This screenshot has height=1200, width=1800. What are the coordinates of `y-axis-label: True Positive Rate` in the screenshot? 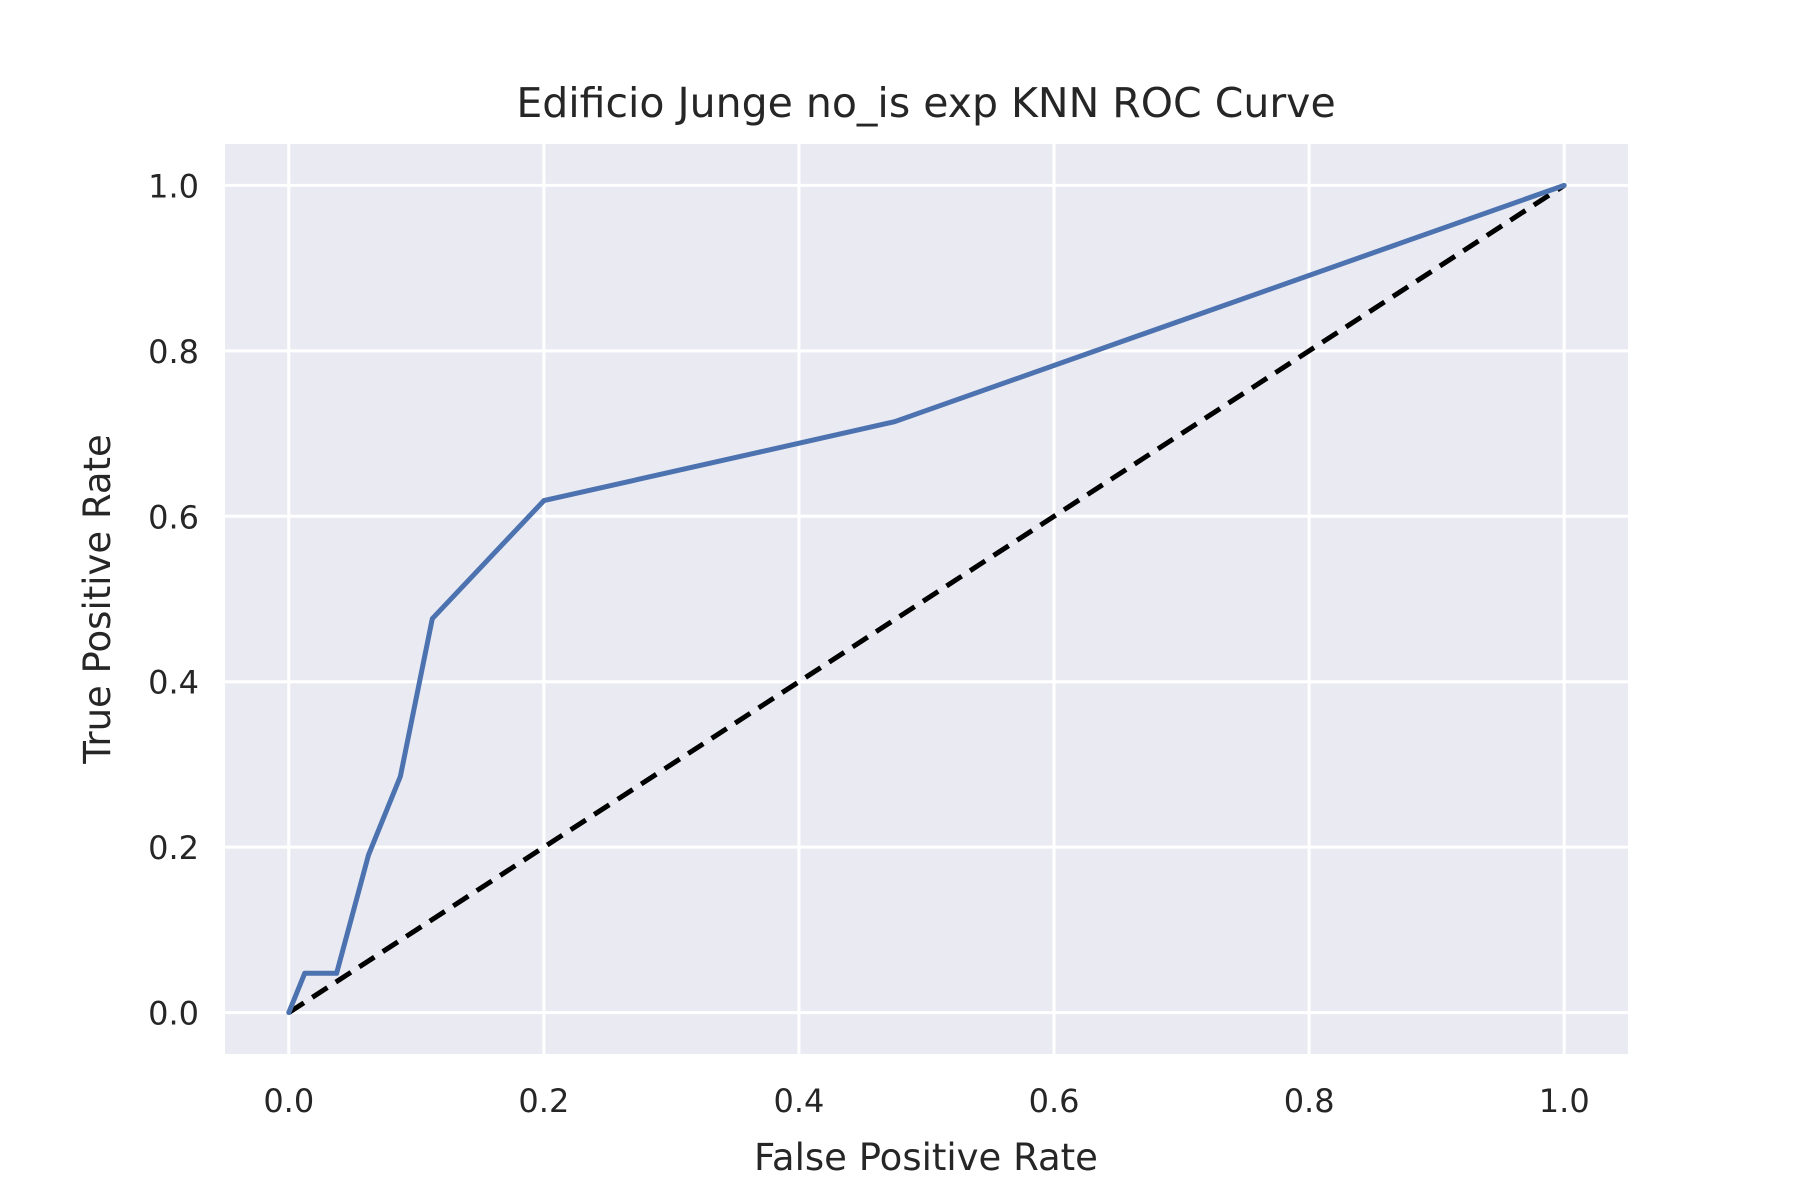 It's located at (97, 599).